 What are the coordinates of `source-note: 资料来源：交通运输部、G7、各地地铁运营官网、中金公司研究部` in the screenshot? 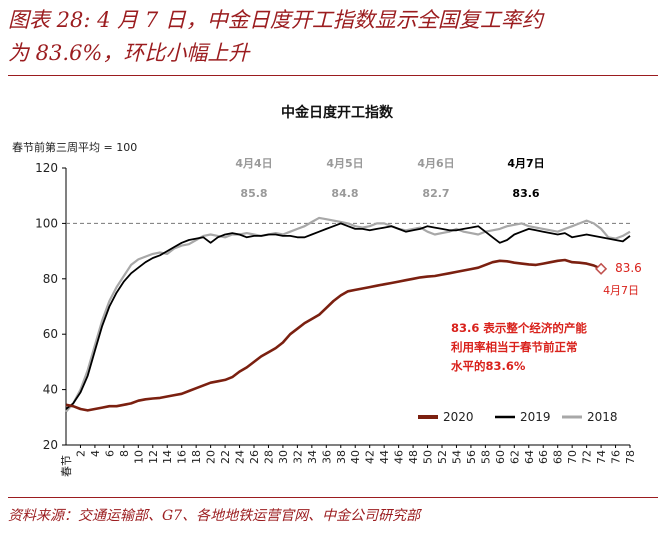 It's located at (214, 516).